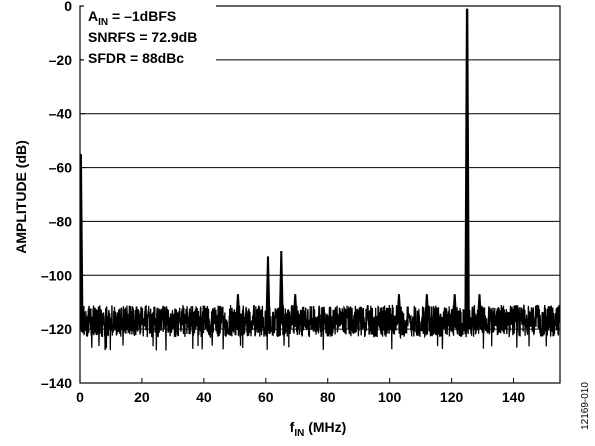  I want to click on x-tick-label: 40, so click(204, 397).